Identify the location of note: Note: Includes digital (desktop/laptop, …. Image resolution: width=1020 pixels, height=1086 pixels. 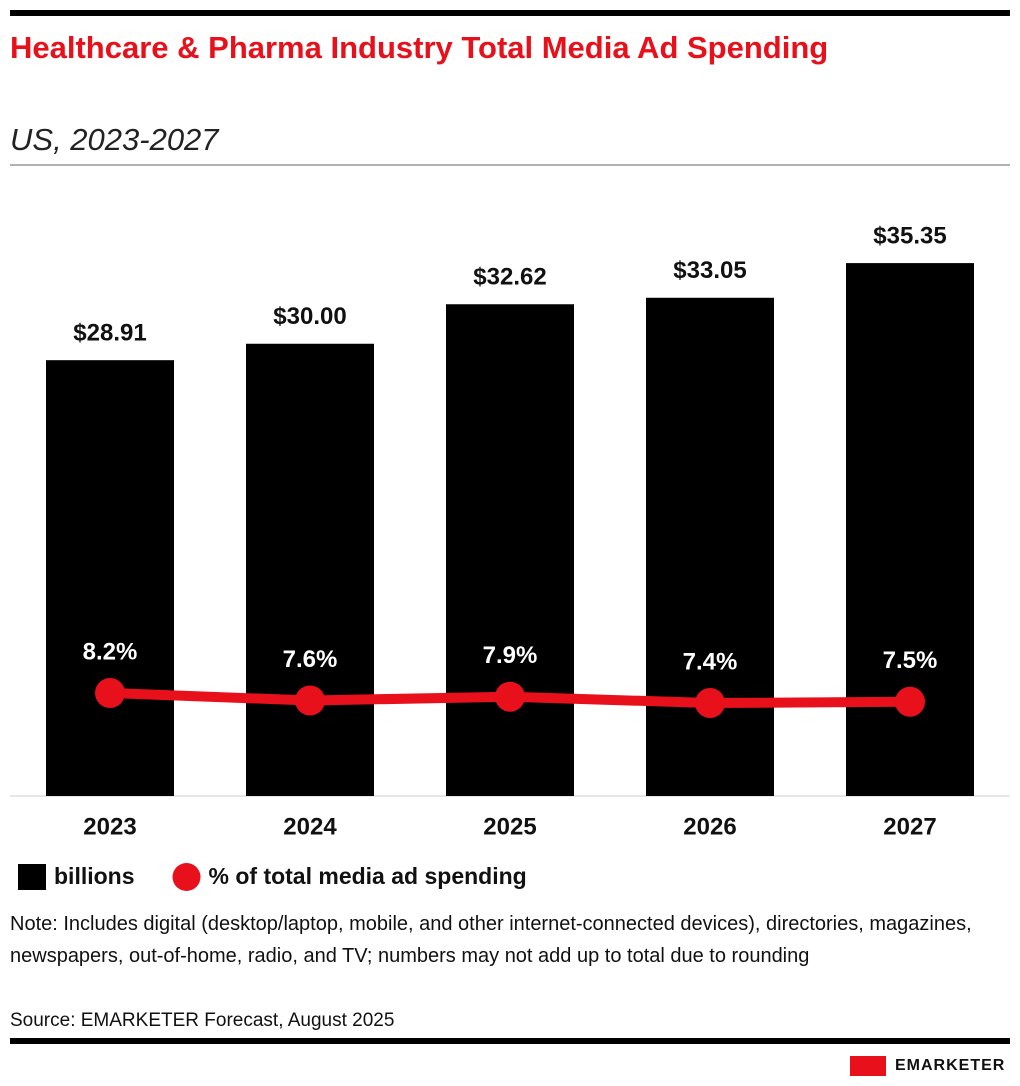
(491, 940).